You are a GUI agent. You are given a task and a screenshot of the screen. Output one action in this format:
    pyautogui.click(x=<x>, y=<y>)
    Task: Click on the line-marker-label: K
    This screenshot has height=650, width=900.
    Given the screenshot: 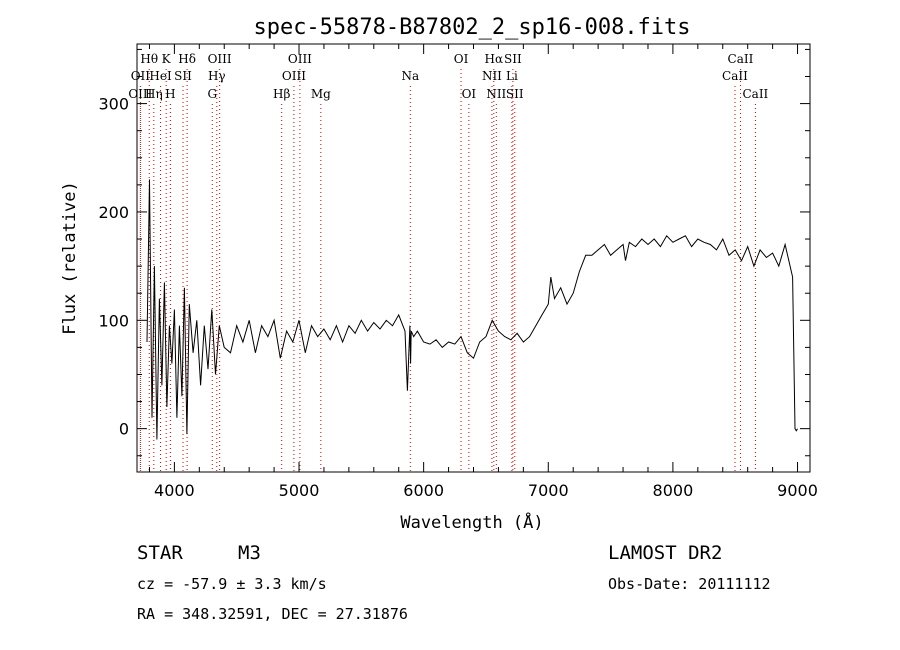 What is the action you would take?
    pyautogui.click(x=167, y=59)
    